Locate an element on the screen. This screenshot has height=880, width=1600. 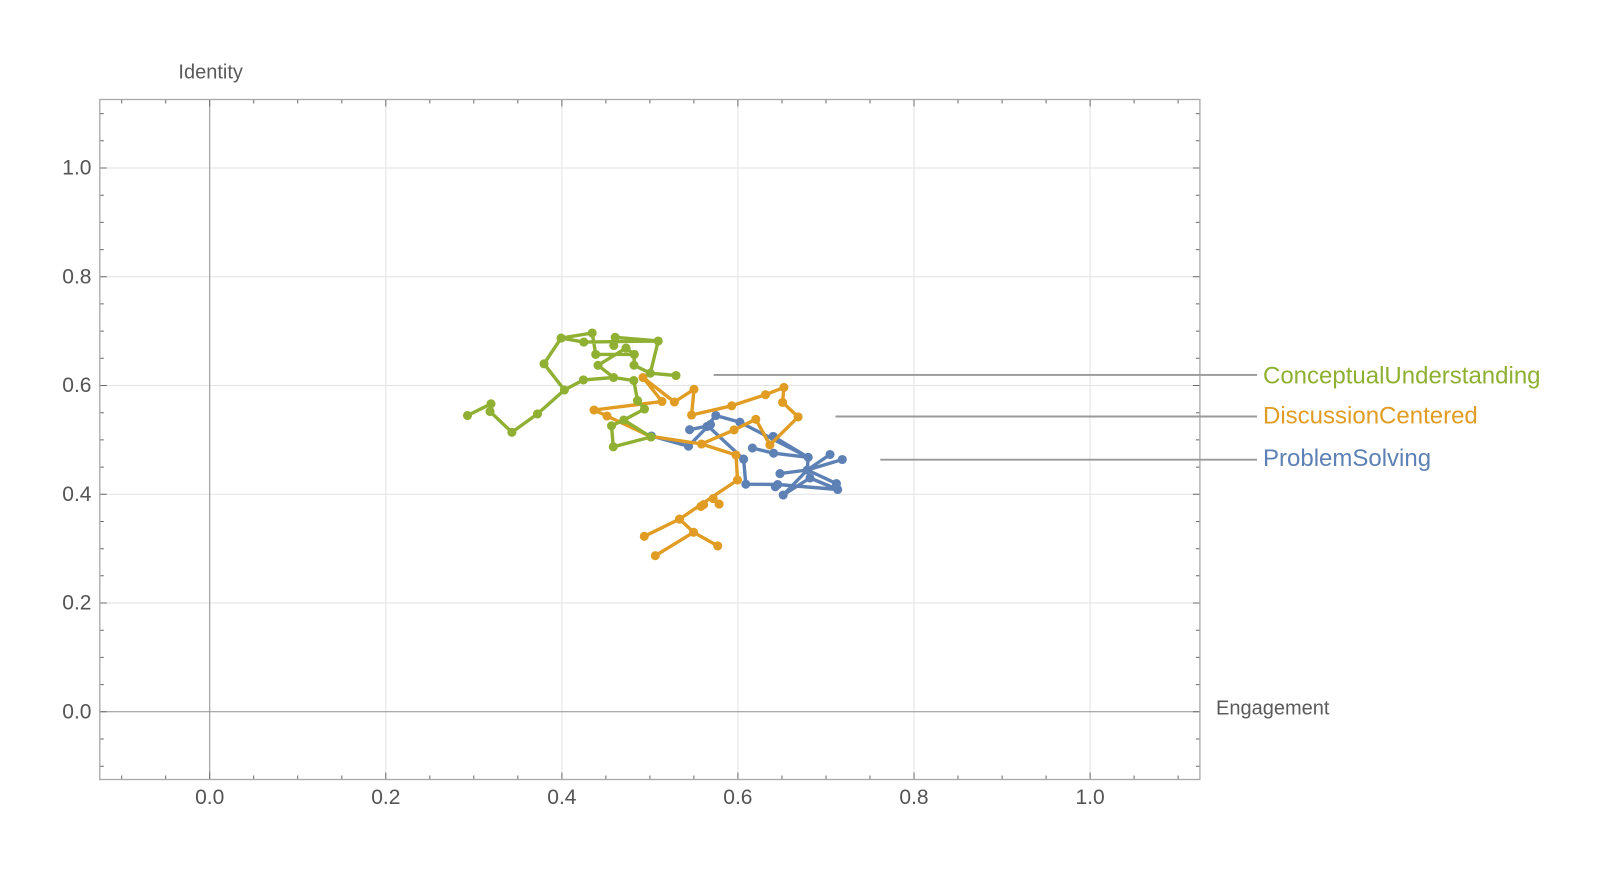
svg-text: DiscussionCentered is located at coordinates (1370, 415).